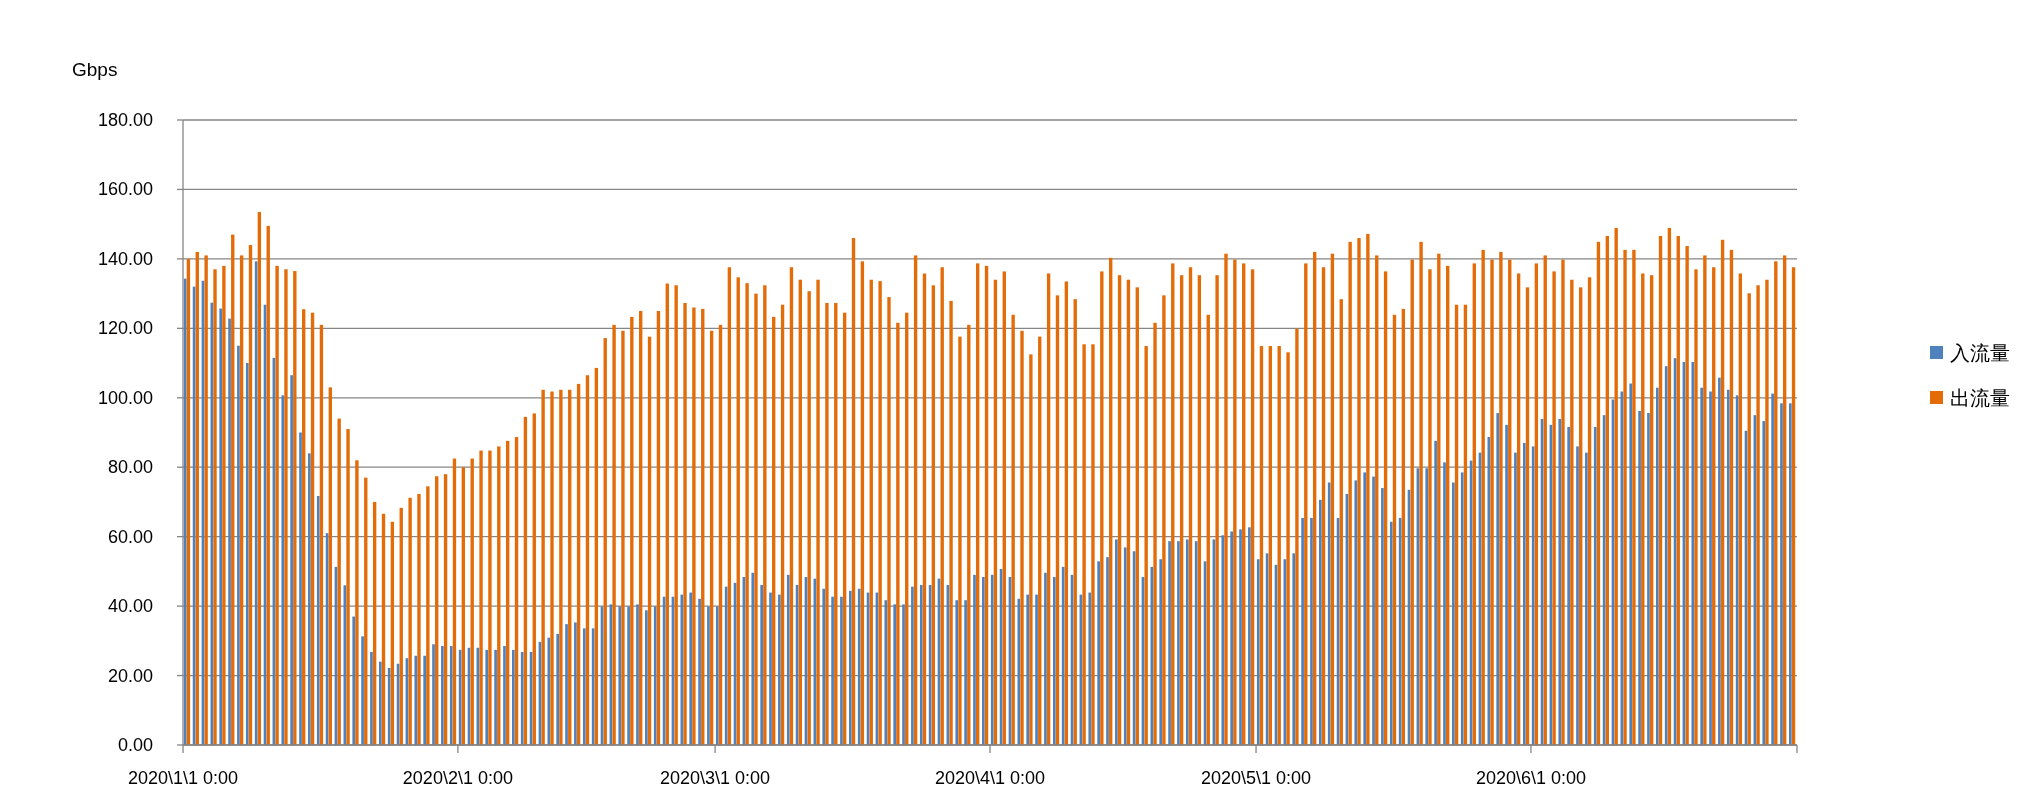 This screenshot has height=809, width=2024. What do you see at coordinates (990, 778) in the screenshot?
I see `x-tick-label: 2020\4\1 0:00` at bounding box center [990, 778].